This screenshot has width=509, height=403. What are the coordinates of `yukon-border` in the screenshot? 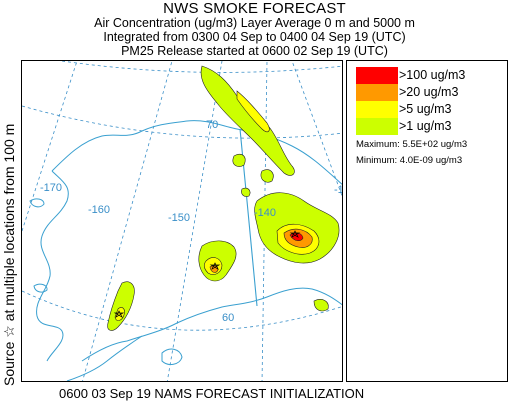 It's located at (248, 217).